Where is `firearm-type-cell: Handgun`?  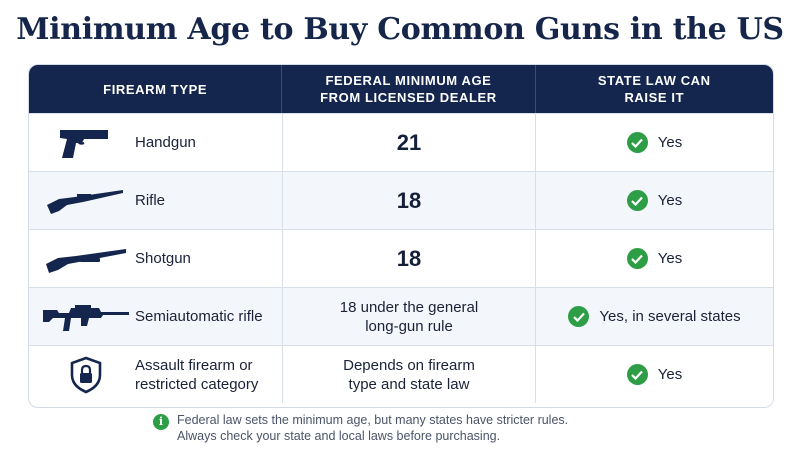
firearm-type-cell: Handgun is located at coordinates (155, 142).